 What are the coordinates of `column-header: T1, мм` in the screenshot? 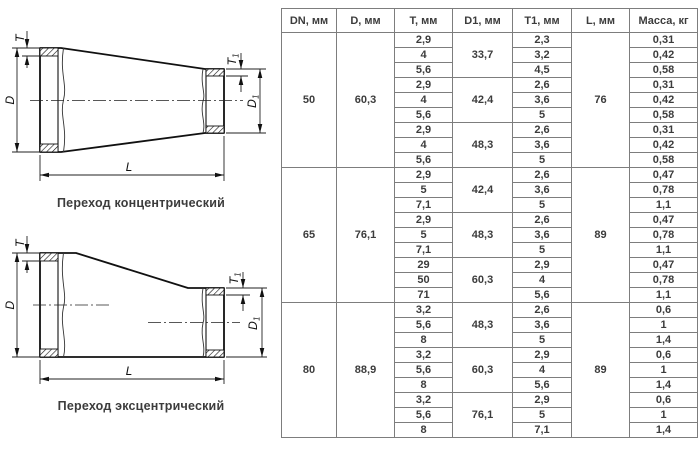 It's located at (542, 20).